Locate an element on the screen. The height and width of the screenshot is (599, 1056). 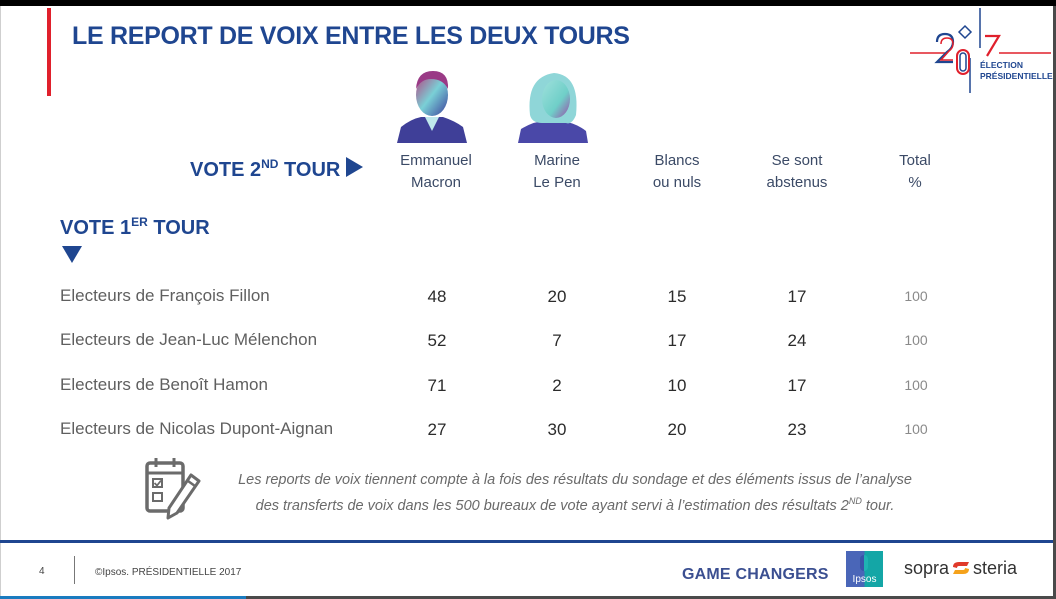
vote2-suffix: TOUR is located at coordinates (309, 170).